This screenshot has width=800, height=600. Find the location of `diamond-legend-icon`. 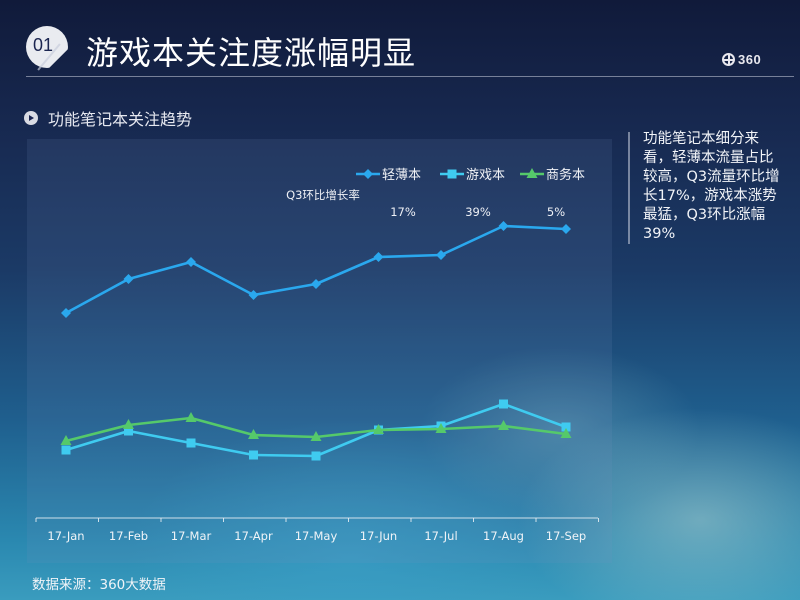

diamond-legend-icon is located at coordinates (368, 173).